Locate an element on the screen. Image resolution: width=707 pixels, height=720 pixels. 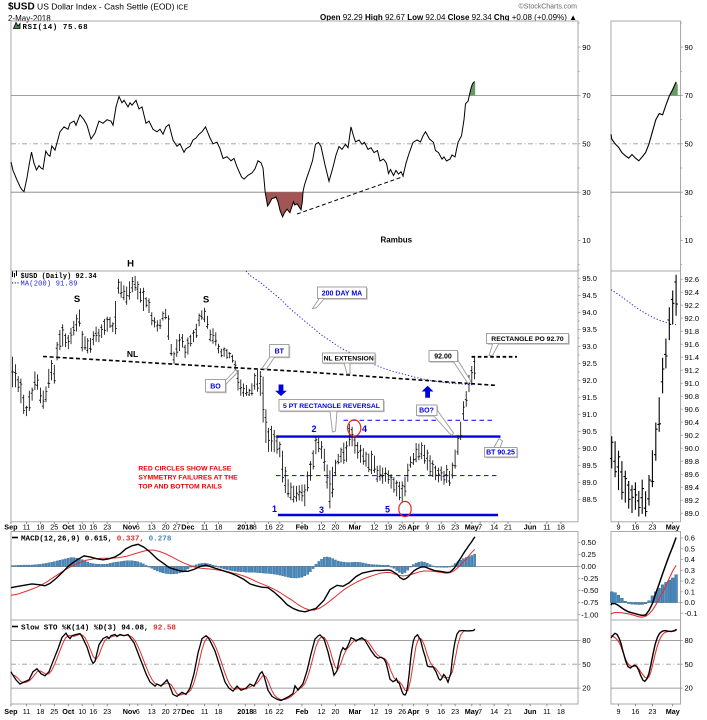
svg-text: 0.50 is located at coordinates (588, 542).